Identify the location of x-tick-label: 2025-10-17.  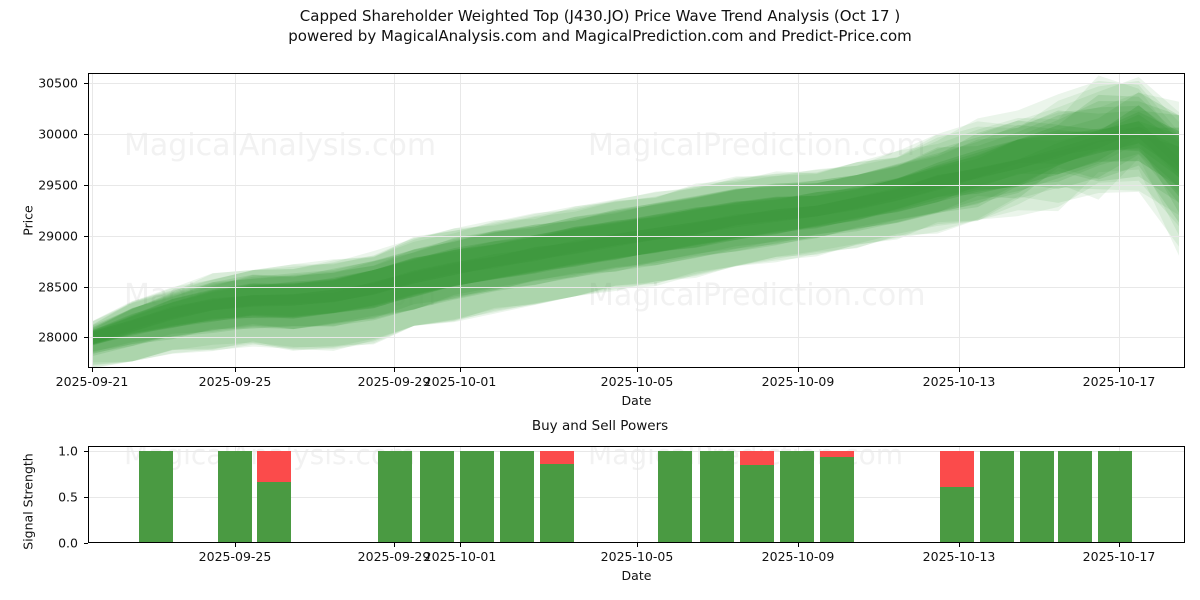
(1119, 381).